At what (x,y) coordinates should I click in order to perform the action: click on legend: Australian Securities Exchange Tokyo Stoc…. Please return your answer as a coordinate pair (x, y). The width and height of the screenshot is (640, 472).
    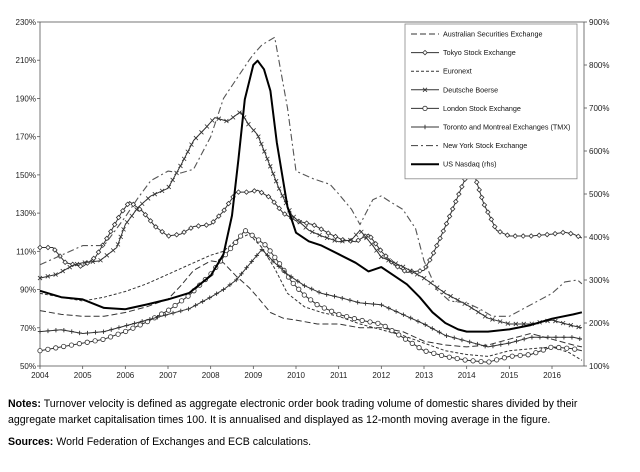
    Looking at the image, I should click on (491, 101).